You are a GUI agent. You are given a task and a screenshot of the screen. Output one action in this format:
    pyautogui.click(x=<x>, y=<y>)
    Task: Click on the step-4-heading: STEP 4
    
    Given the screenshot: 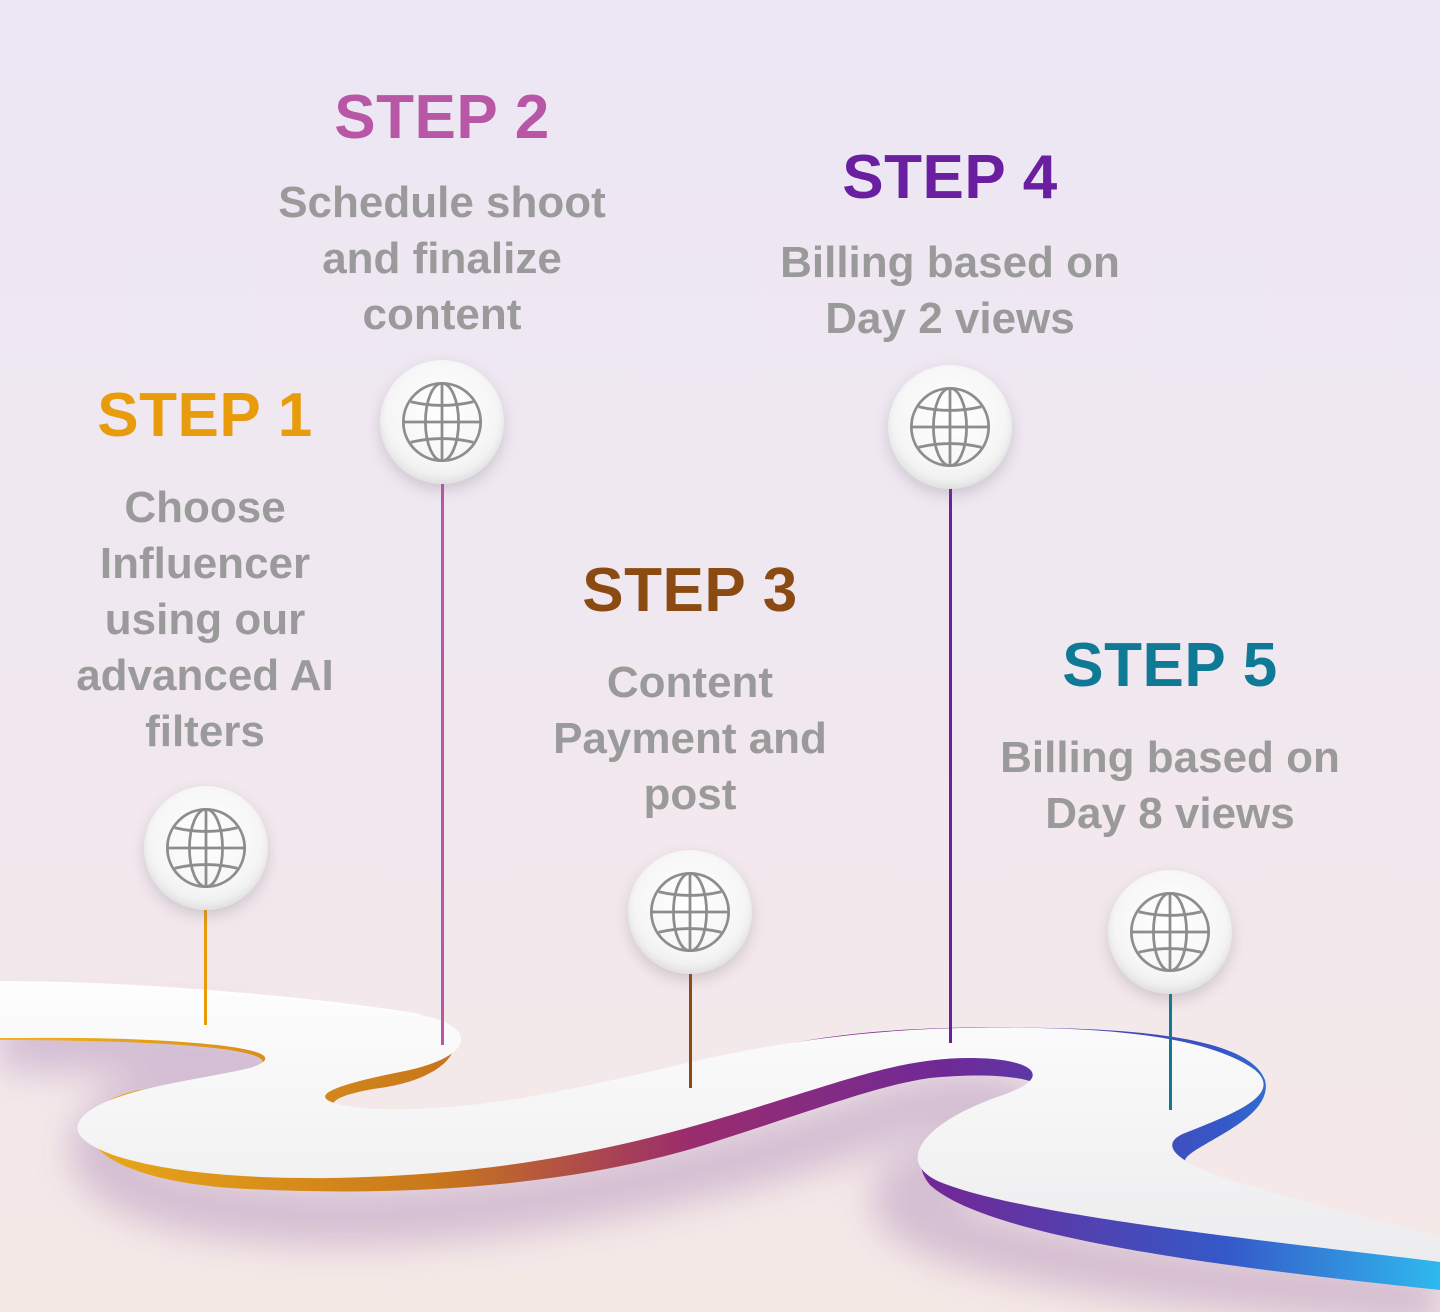 What is the action you would take?
    pyautogui.click(x=950, y=177)
    